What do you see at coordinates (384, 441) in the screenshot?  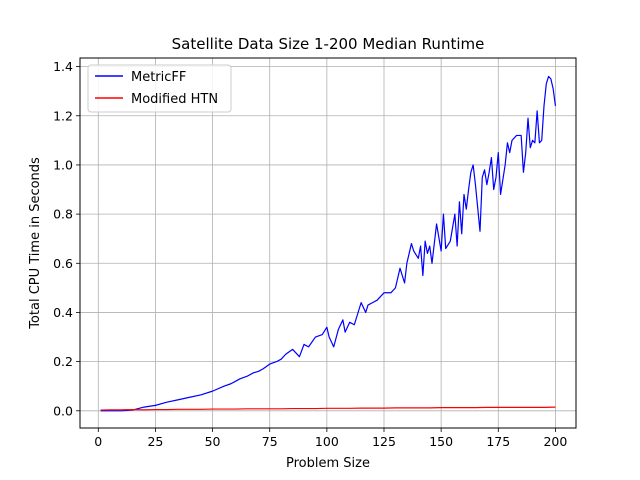 I see `x-tick-label: 125` at bounding box center [384, 441].